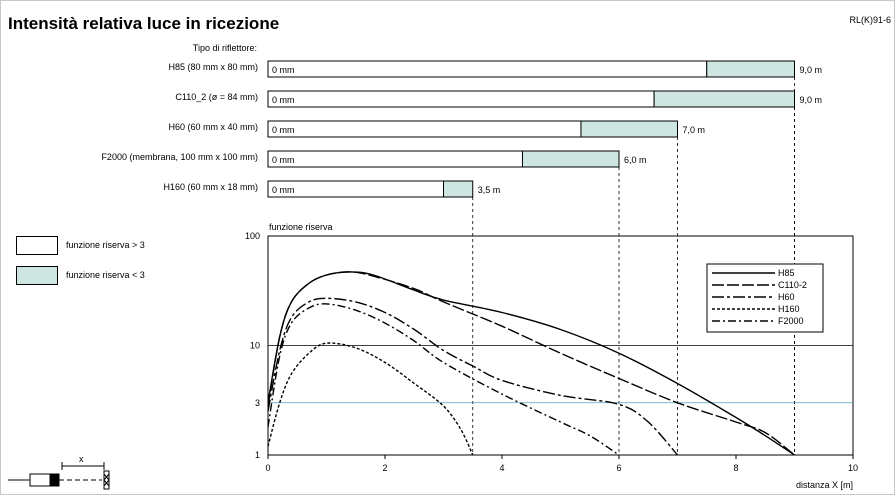 This screenshot has width=895, height=495. What do you see at coordinates (257, 455) in the screenshot?
I see `y-tick-label: 1` at bounding box center [257, 455].